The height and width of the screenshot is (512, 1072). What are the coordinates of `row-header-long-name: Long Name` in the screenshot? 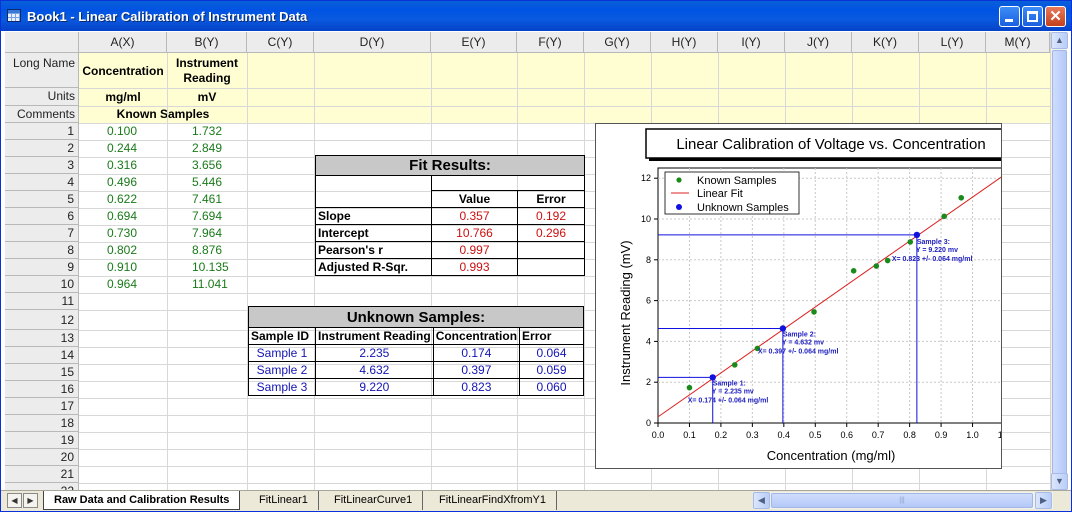 It's located at (42, 70).